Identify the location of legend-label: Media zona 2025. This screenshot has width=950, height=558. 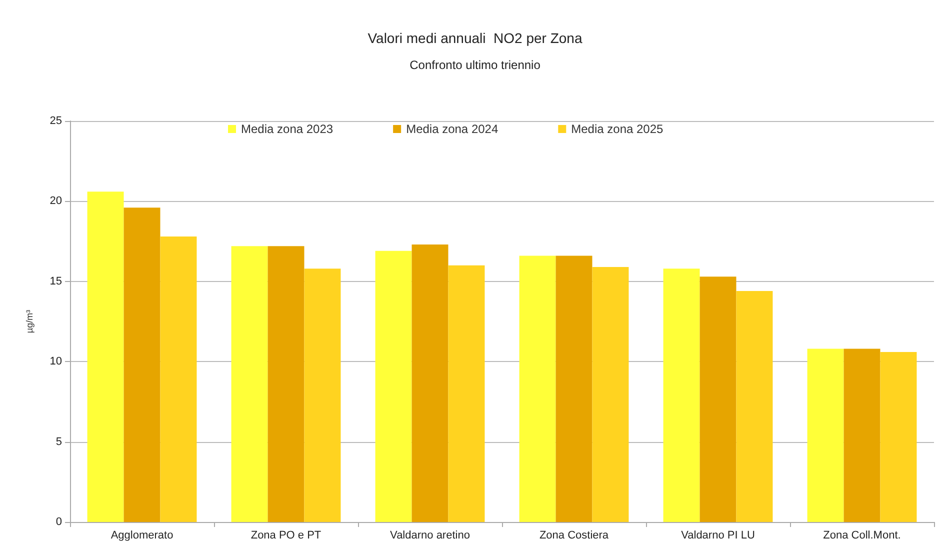
(617, 129).